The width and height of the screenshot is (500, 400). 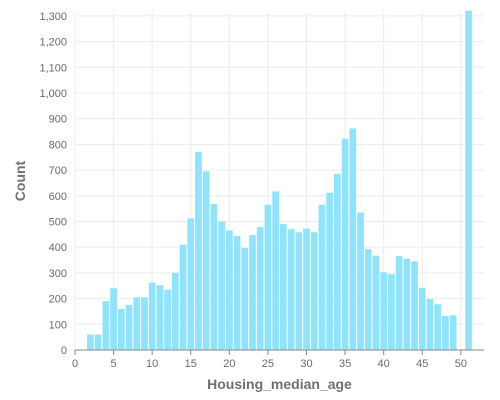 What do you see at coordinates (64, 351) in the screenshot?
I see `y-tick-label: 0` at bounding box center [64, 351].